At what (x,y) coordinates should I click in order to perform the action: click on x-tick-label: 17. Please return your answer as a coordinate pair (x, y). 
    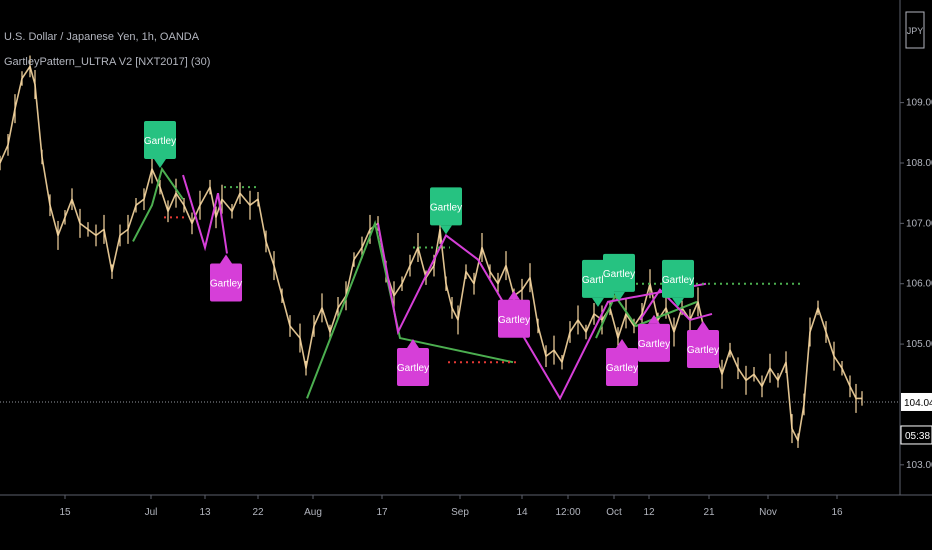
    Looking at the image, I should click on (382, 512).